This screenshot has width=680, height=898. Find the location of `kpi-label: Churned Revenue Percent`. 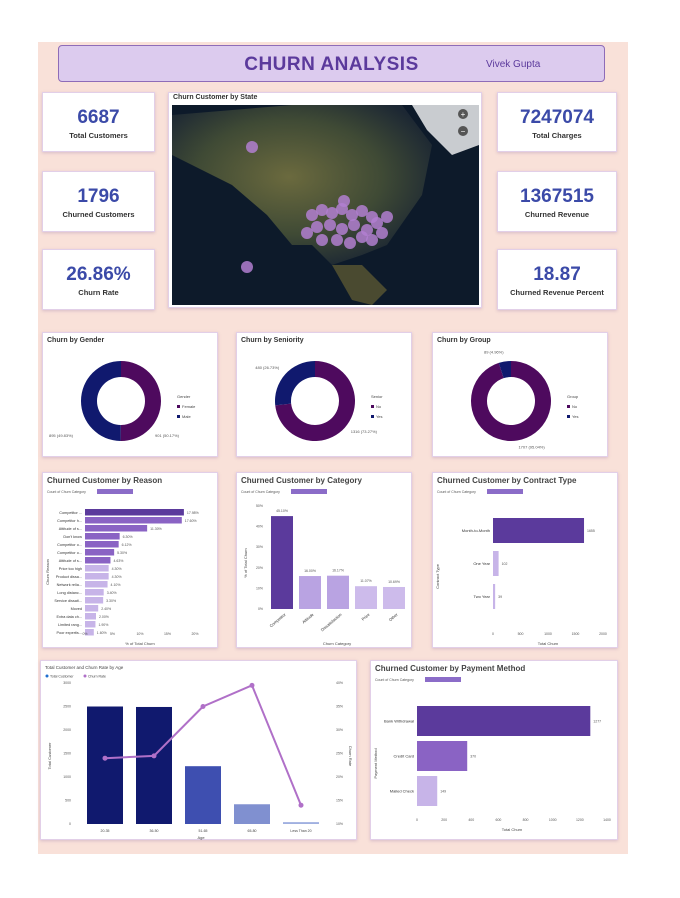

kpi-label: Churned Revenue Percent is located at coordinates (557, 292).